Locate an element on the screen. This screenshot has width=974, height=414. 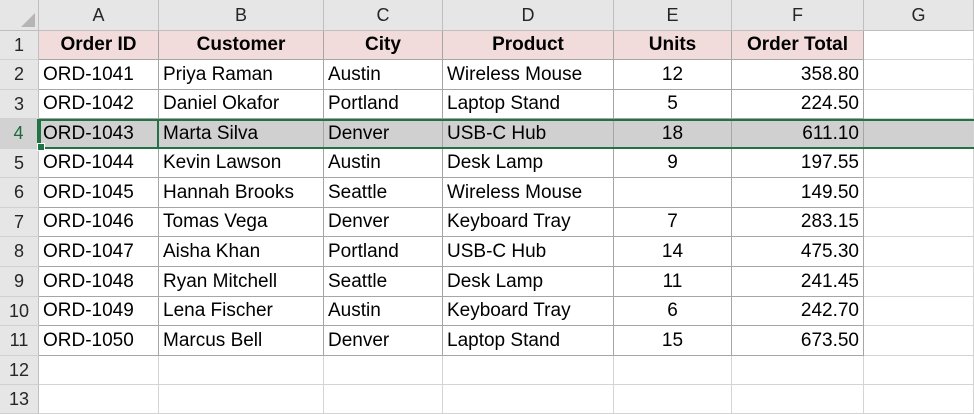
table-cell: ORD-1046 is located at coordinates (99, 222).